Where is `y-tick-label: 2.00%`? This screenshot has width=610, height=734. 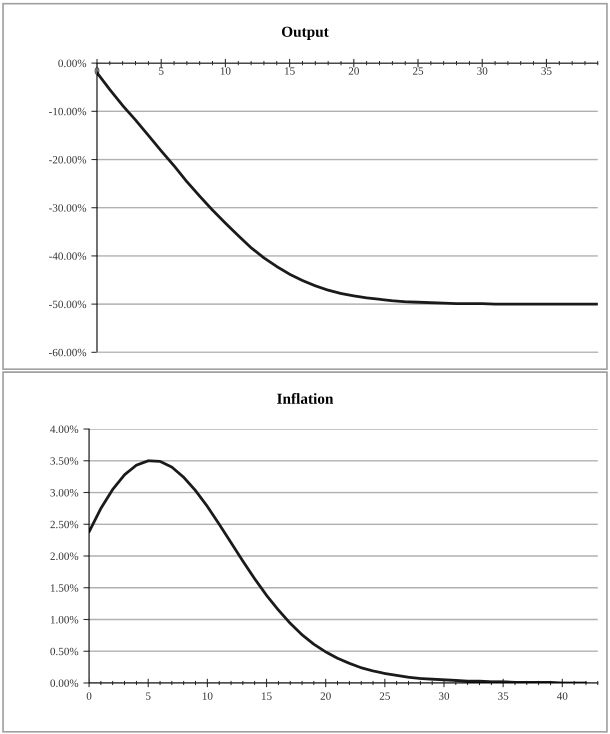
y-tick-label: 2.00% is located at coordinates (64, 556).